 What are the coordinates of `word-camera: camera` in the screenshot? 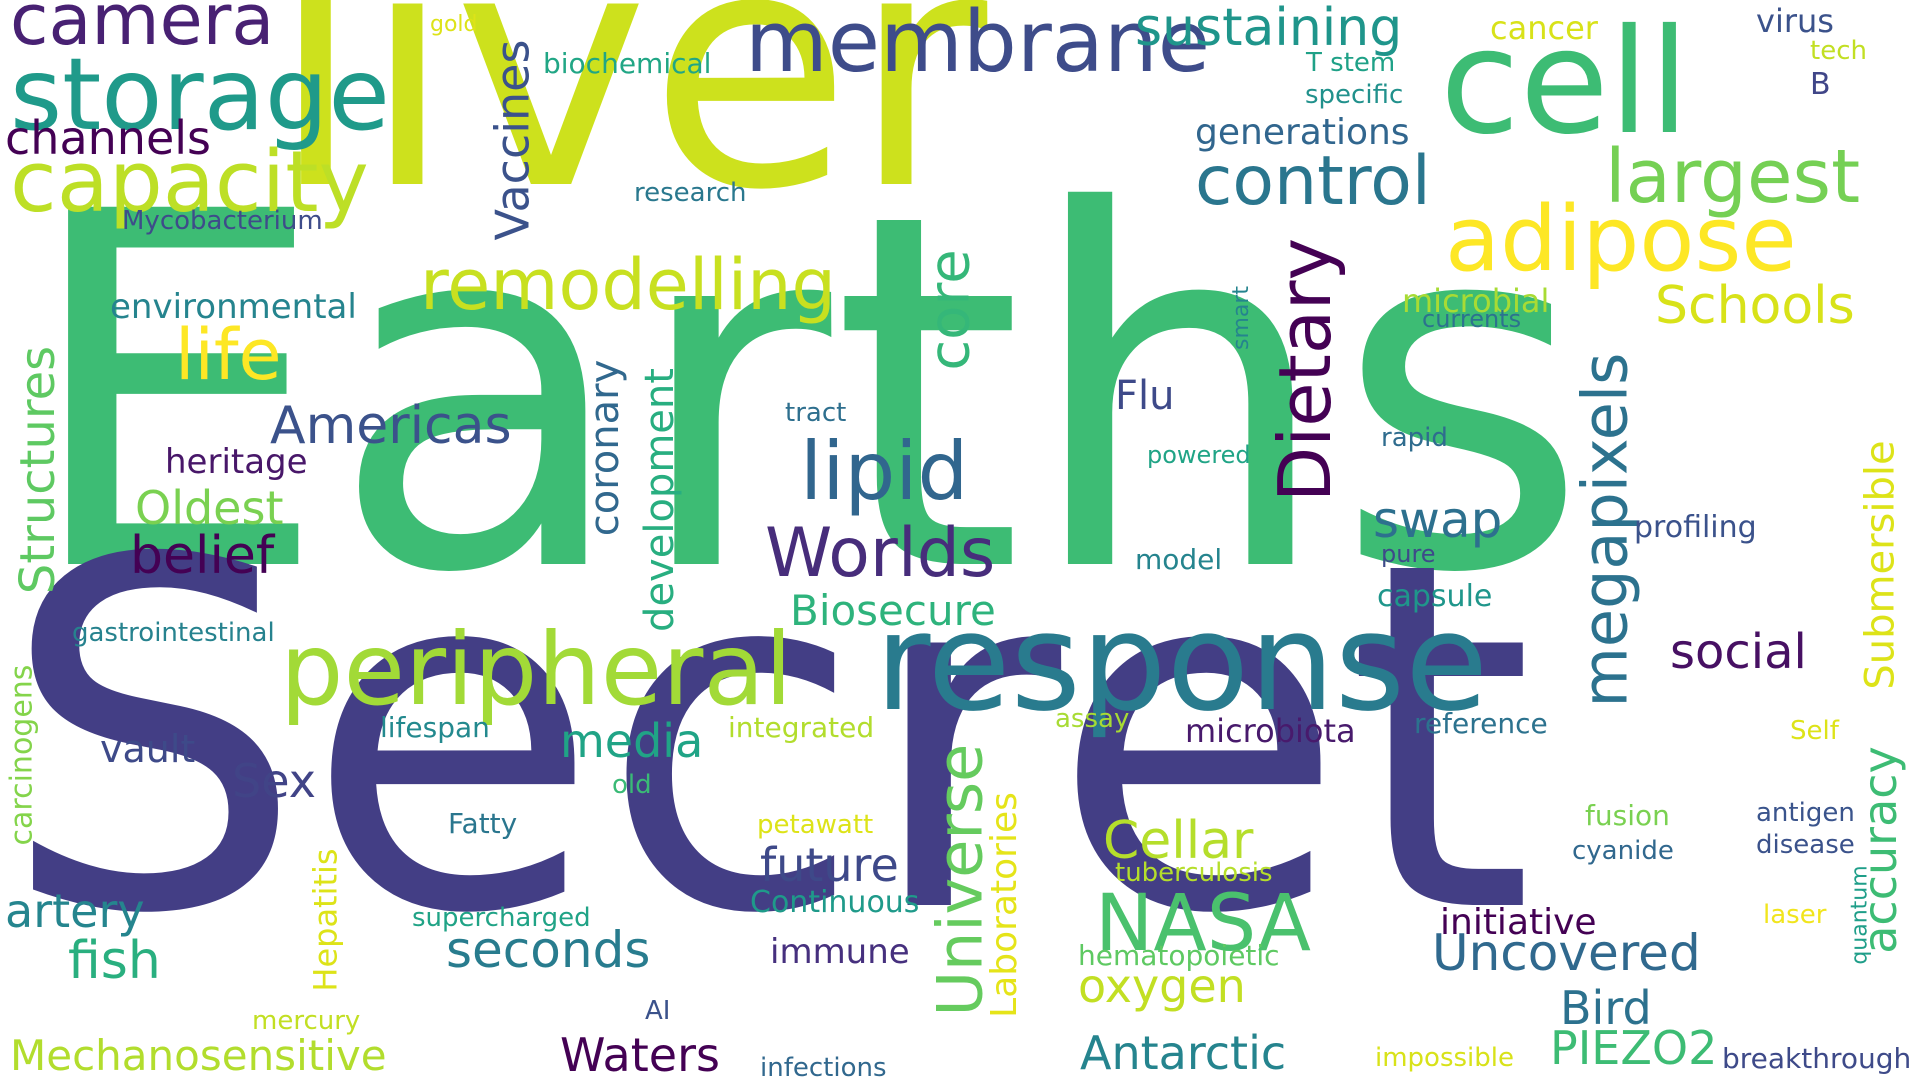 It's located at (142, 30).